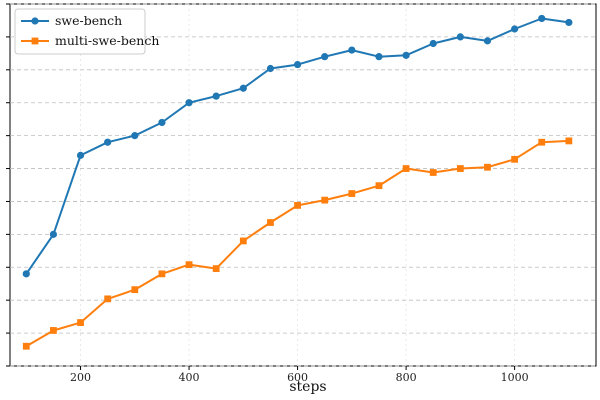 The height and width of the screenshot is (400, 600). What do you see at coordinates (80, 377) in the screenshot?
I see `x-tick-label: 200` at bounding box center [80, 377].